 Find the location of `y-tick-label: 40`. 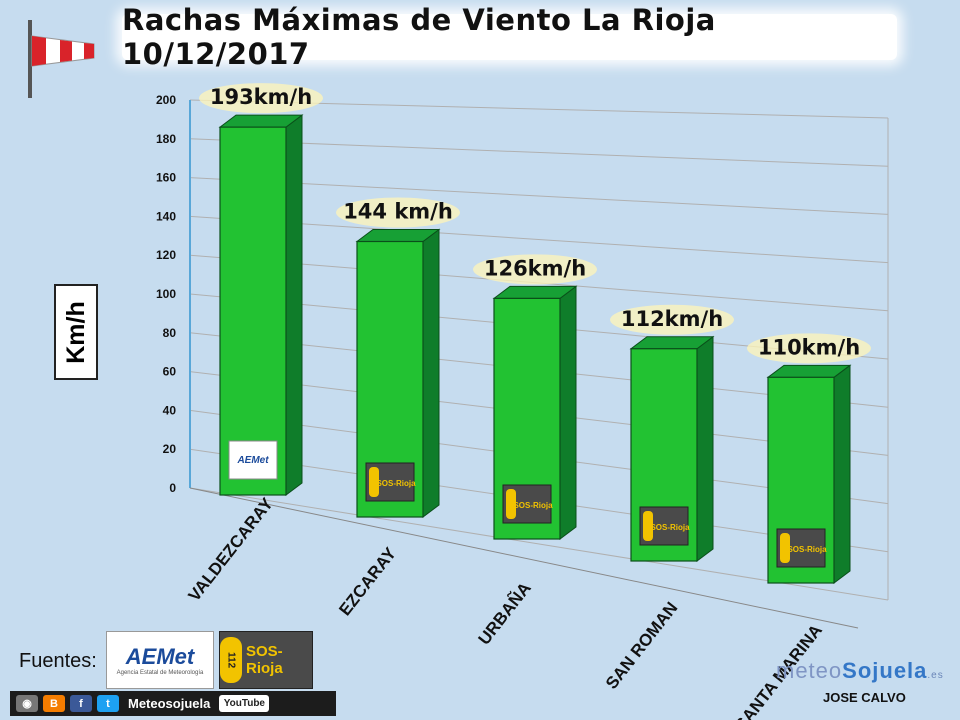

y-tick-label: 40 is located at coordinates (170, 410).